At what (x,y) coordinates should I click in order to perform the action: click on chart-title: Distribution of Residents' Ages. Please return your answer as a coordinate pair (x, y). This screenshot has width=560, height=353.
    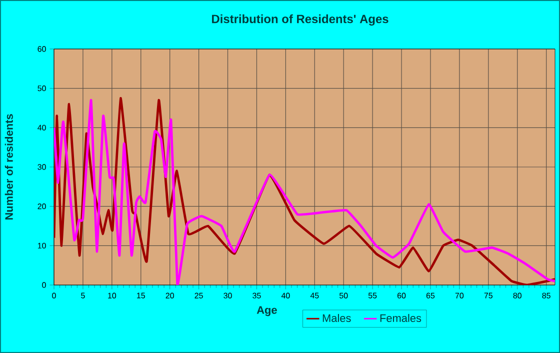
    Looking at the image, I should click on (300, 20).